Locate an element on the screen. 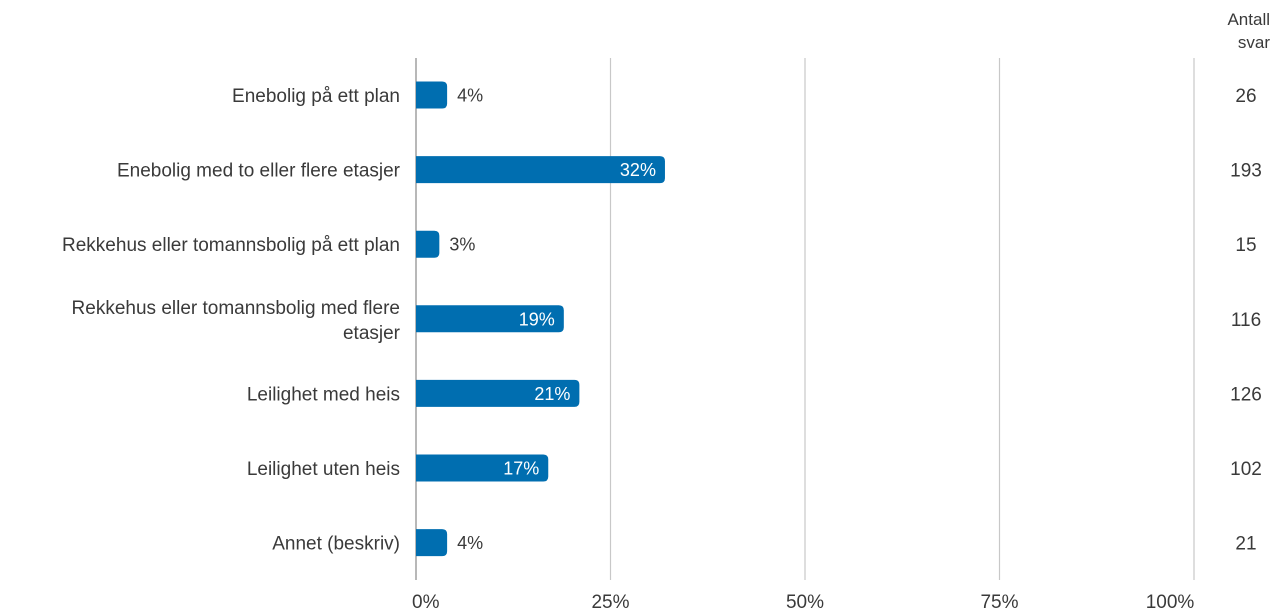 Image resolution: width=1286 pixels, height=615 pixels. answer-count: 126 is located at coordinates (1246, 394).